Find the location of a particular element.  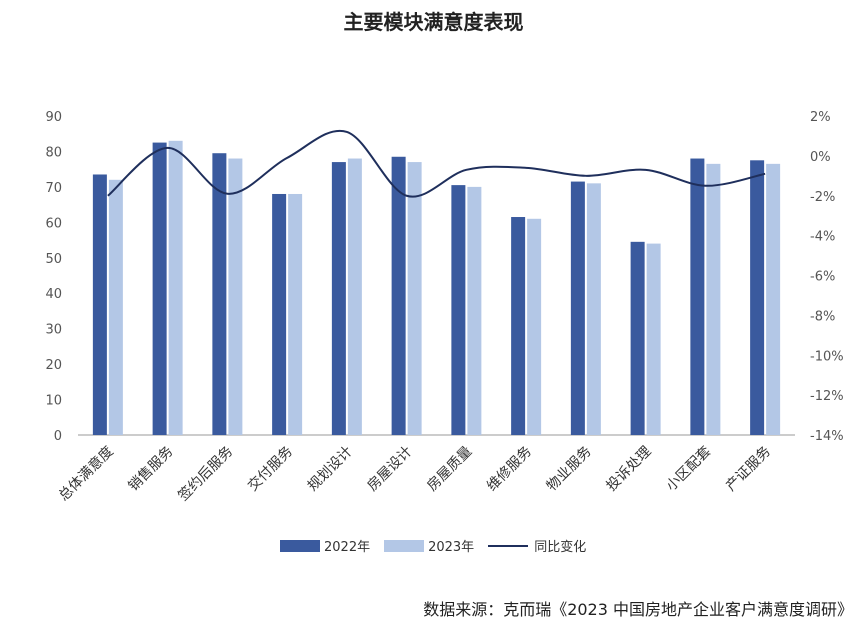

right-tick-label: -2% is located at coordinates (822, 197).